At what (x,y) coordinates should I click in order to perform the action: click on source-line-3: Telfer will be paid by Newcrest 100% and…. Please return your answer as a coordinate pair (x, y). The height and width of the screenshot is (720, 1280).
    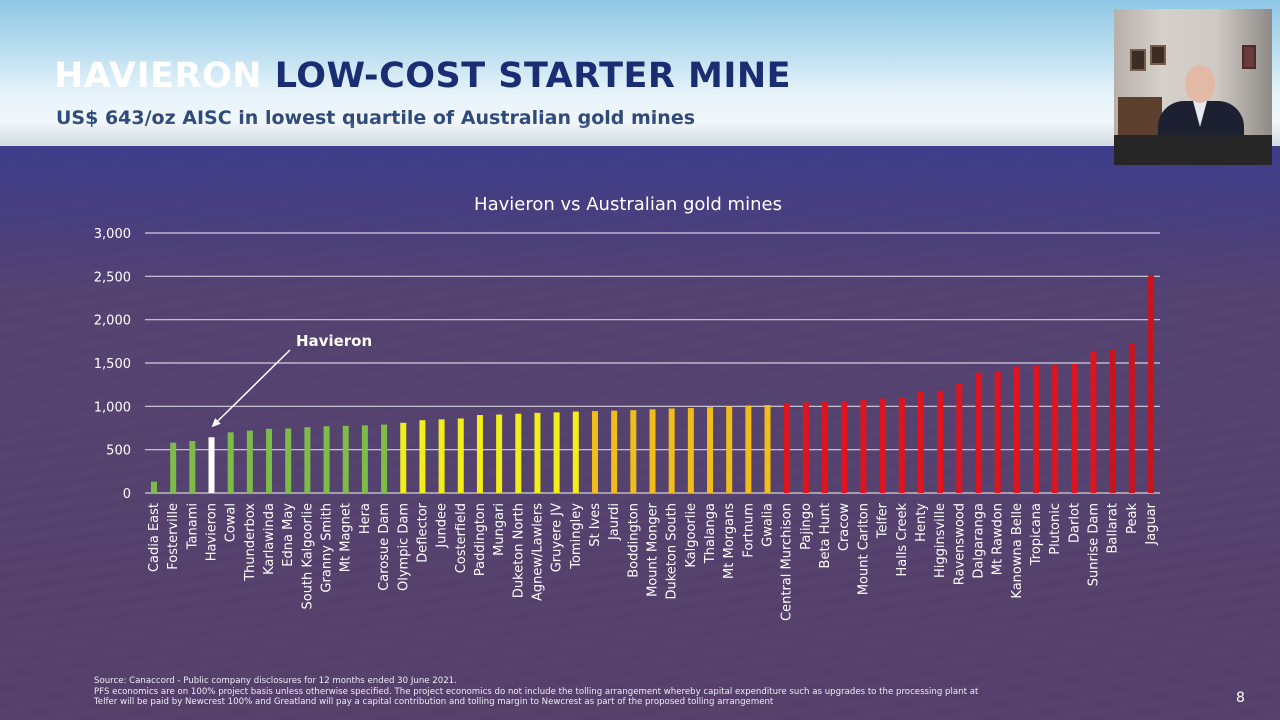
    Looking at the image, I should click on (434, 702).